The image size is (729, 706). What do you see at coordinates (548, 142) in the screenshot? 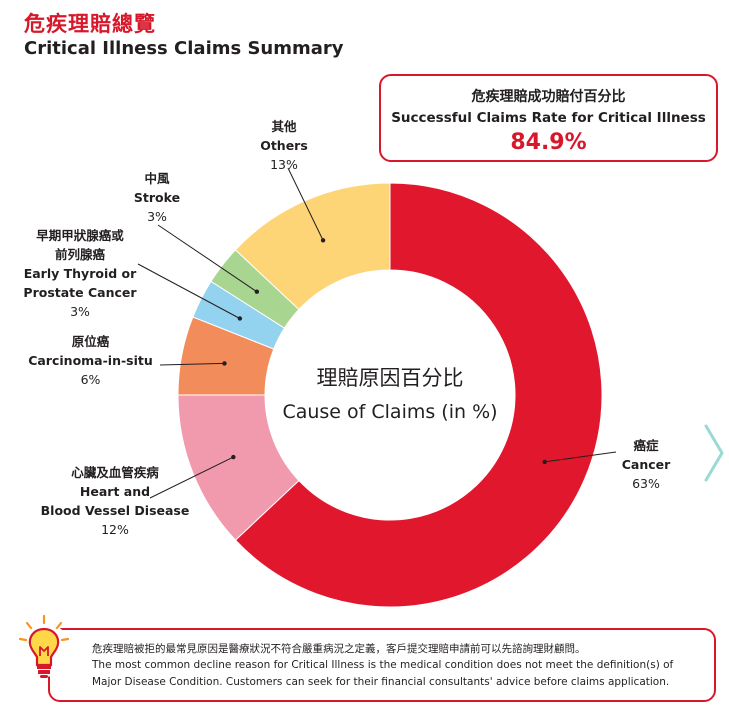
I see `success-rate-value: 84.9%` at bounding box center [548, 142].